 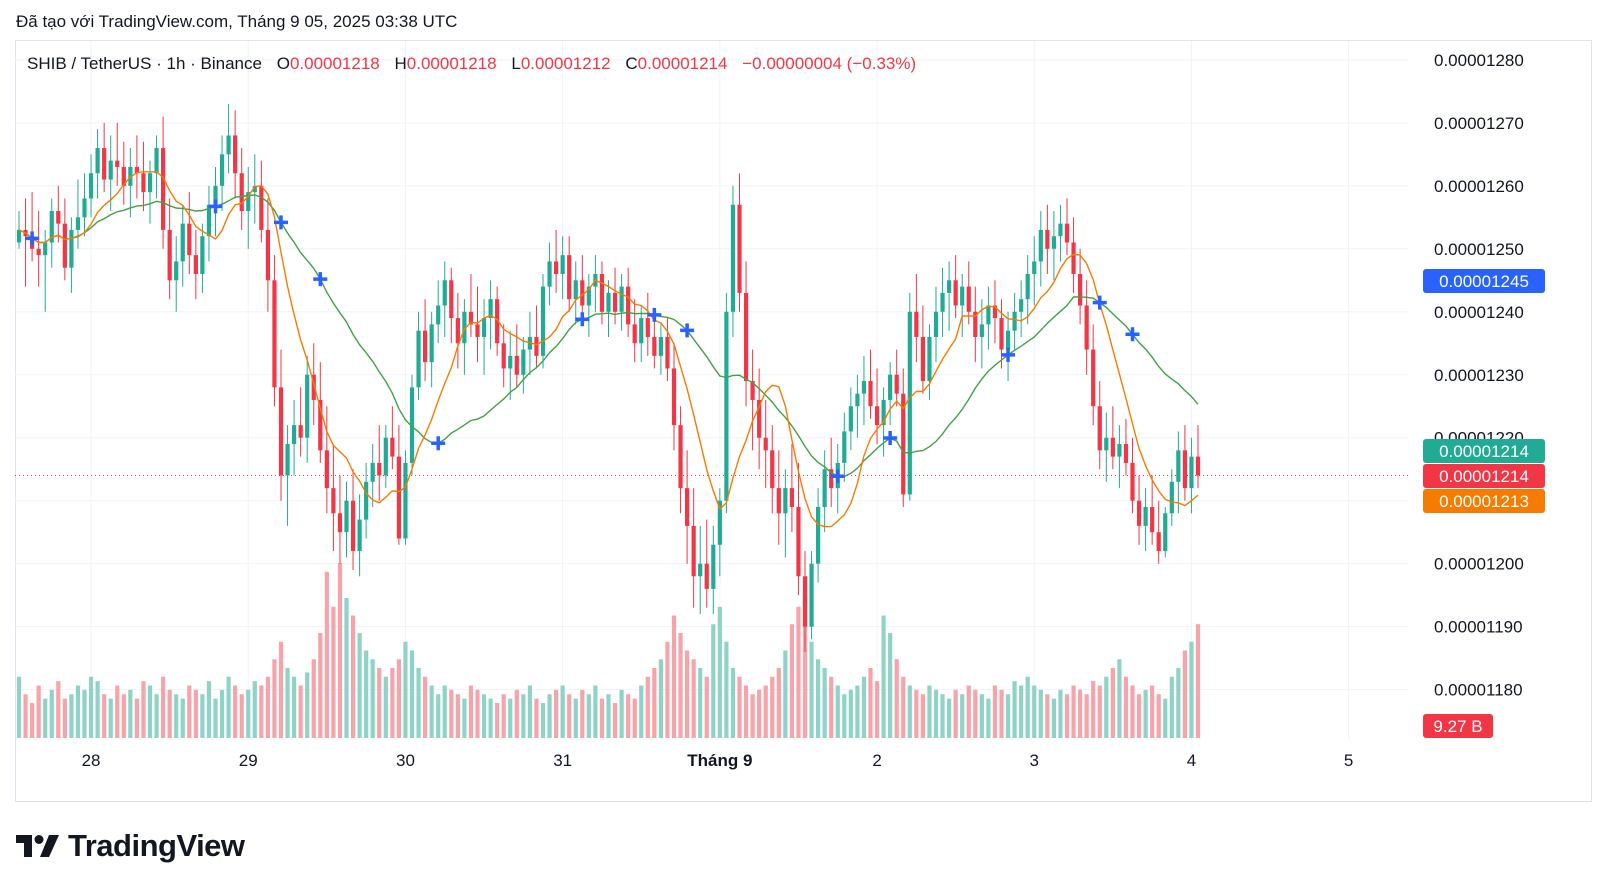 I want to click on x-tick-label: 3, so click(x=1034, y=760).